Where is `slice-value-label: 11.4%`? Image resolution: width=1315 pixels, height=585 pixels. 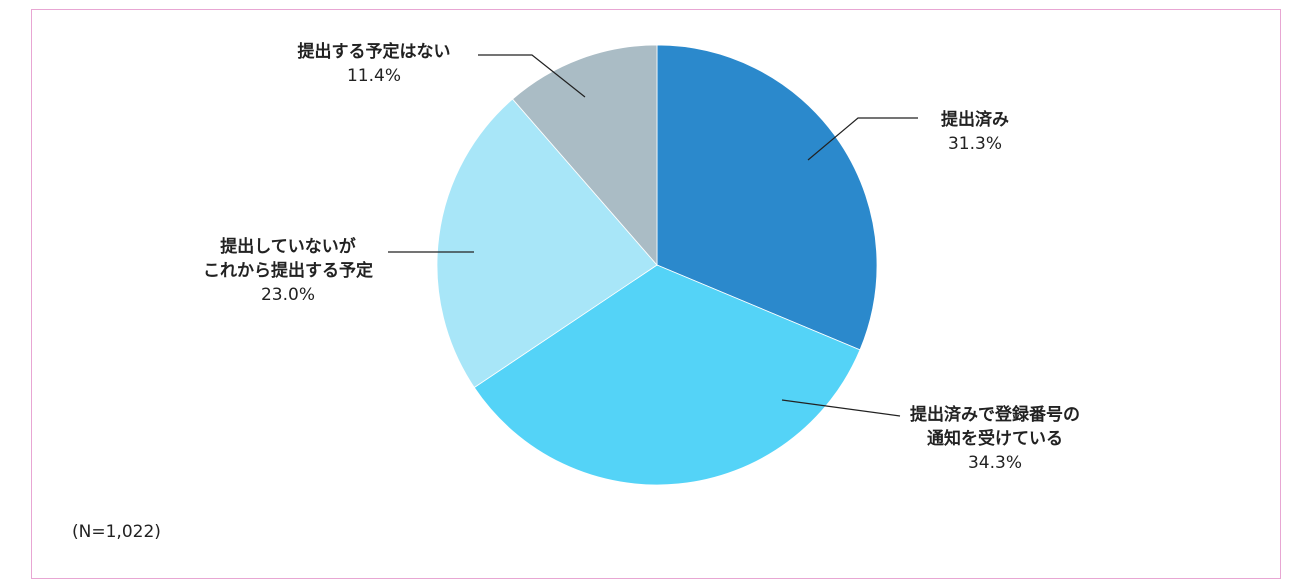
slice-value-label: 11.4% is located at coordinates (374, 76).